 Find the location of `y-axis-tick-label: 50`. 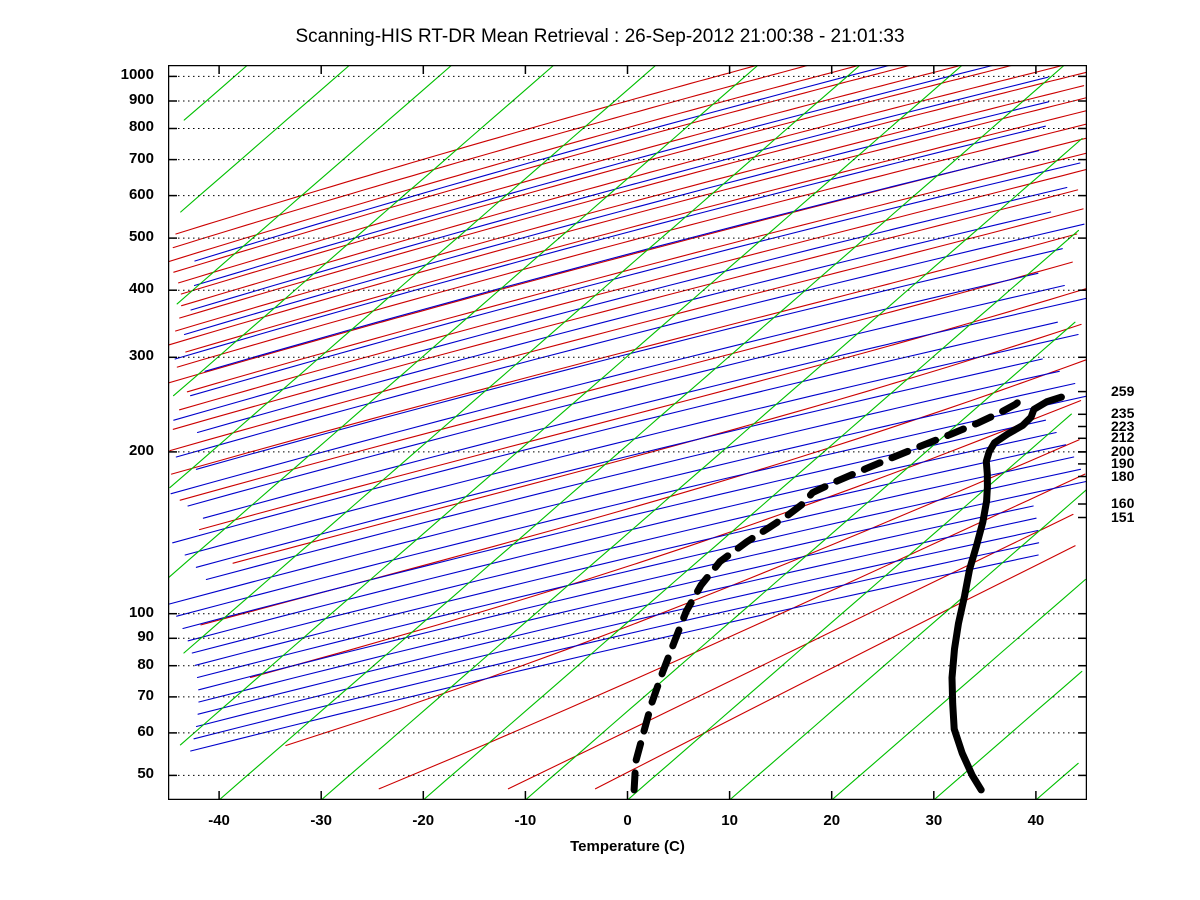

y-axis-tick-label: 50 is located at coordinates (145, 774).